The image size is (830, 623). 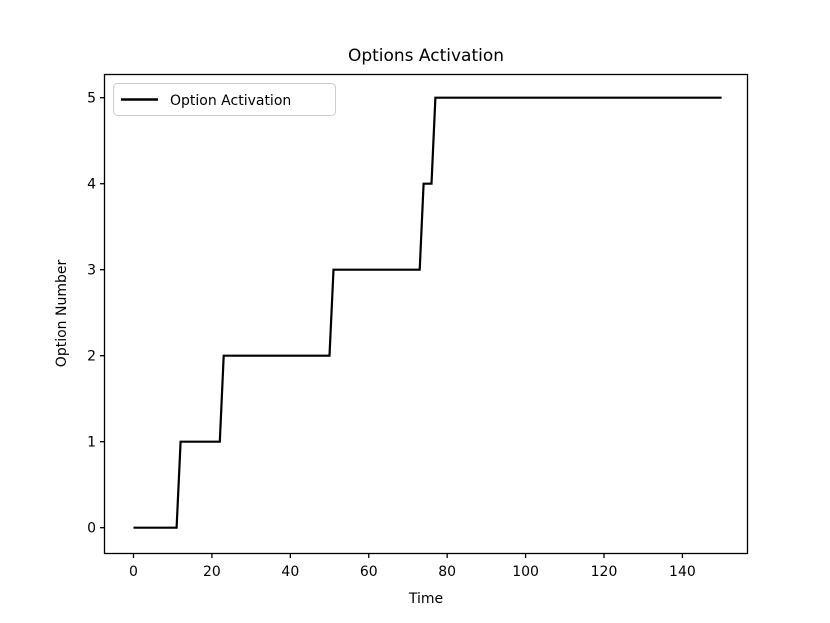 What do you see at coordinates (425, 599) in the screenshot?
I see `x-axis-label: Time` at bounding box center [425, 599].